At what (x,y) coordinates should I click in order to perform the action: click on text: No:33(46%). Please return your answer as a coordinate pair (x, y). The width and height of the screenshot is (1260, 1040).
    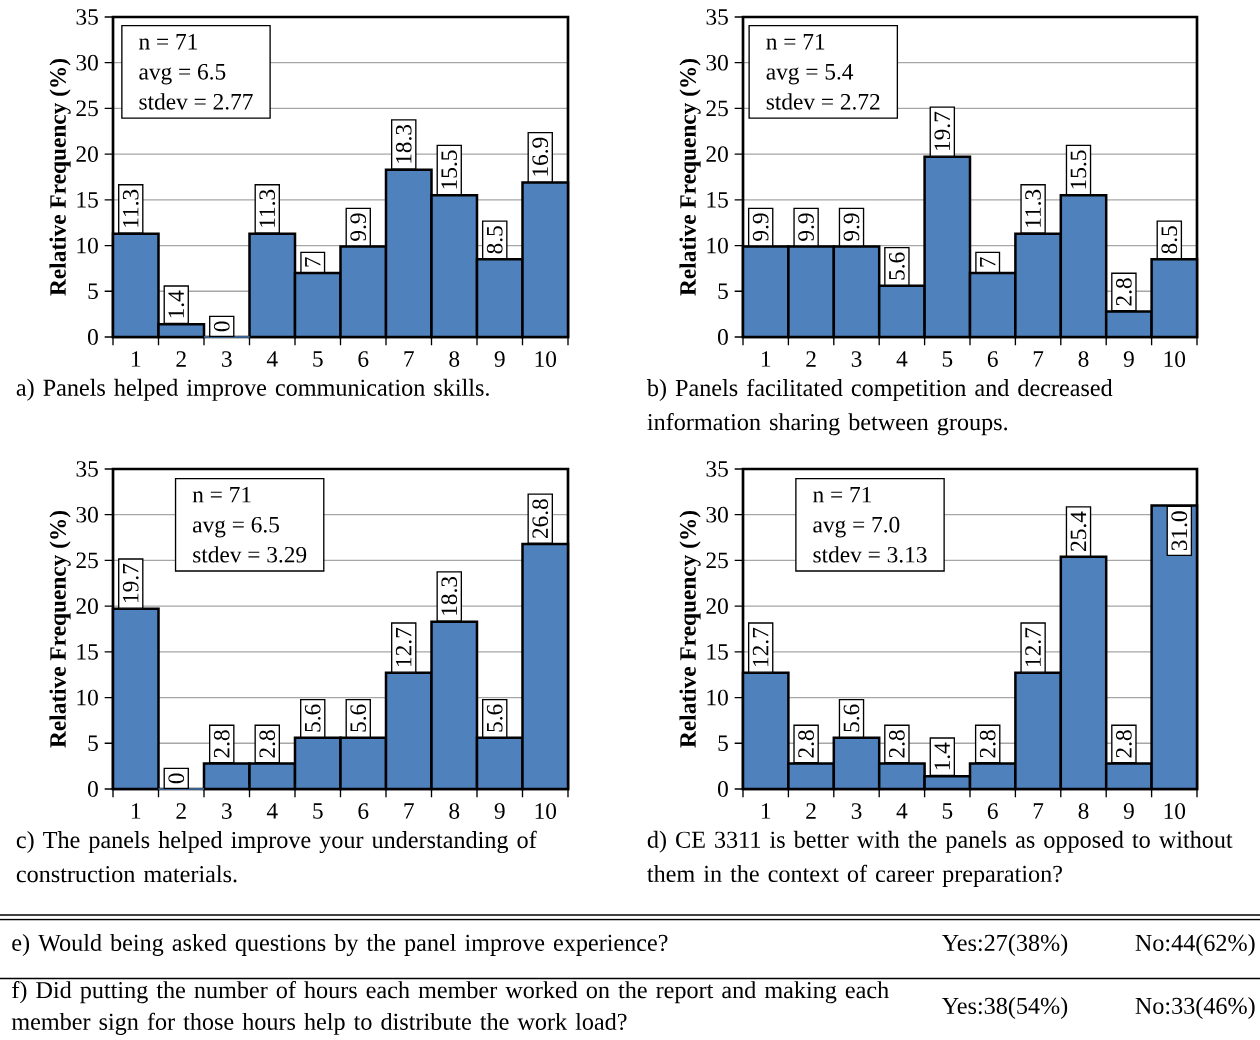
    Looking at the image, I should click on (1195, 1008).